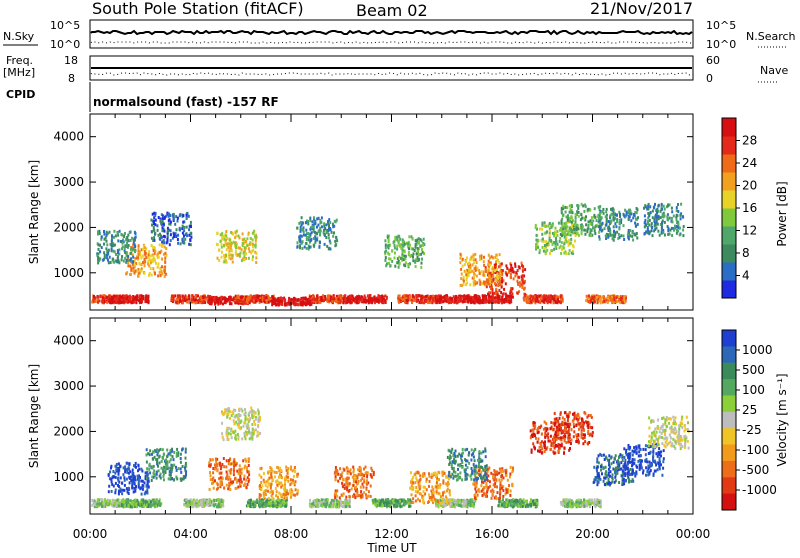 Image resolution: width=800 pixels, height=558 pixels. Describe the element at coordinates (20, 94) in the screenshot. I see `cpid-label: CPID` at that location.